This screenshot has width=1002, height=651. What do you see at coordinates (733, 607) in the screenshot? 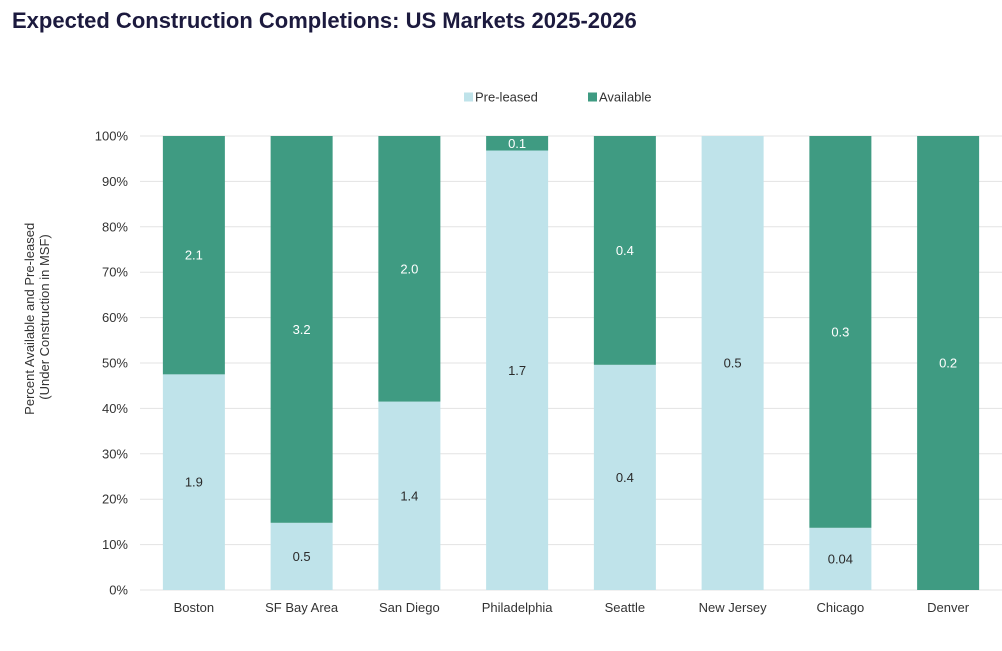
I see `x-tick-label: New Jersey` at bounding box center [733, 607].